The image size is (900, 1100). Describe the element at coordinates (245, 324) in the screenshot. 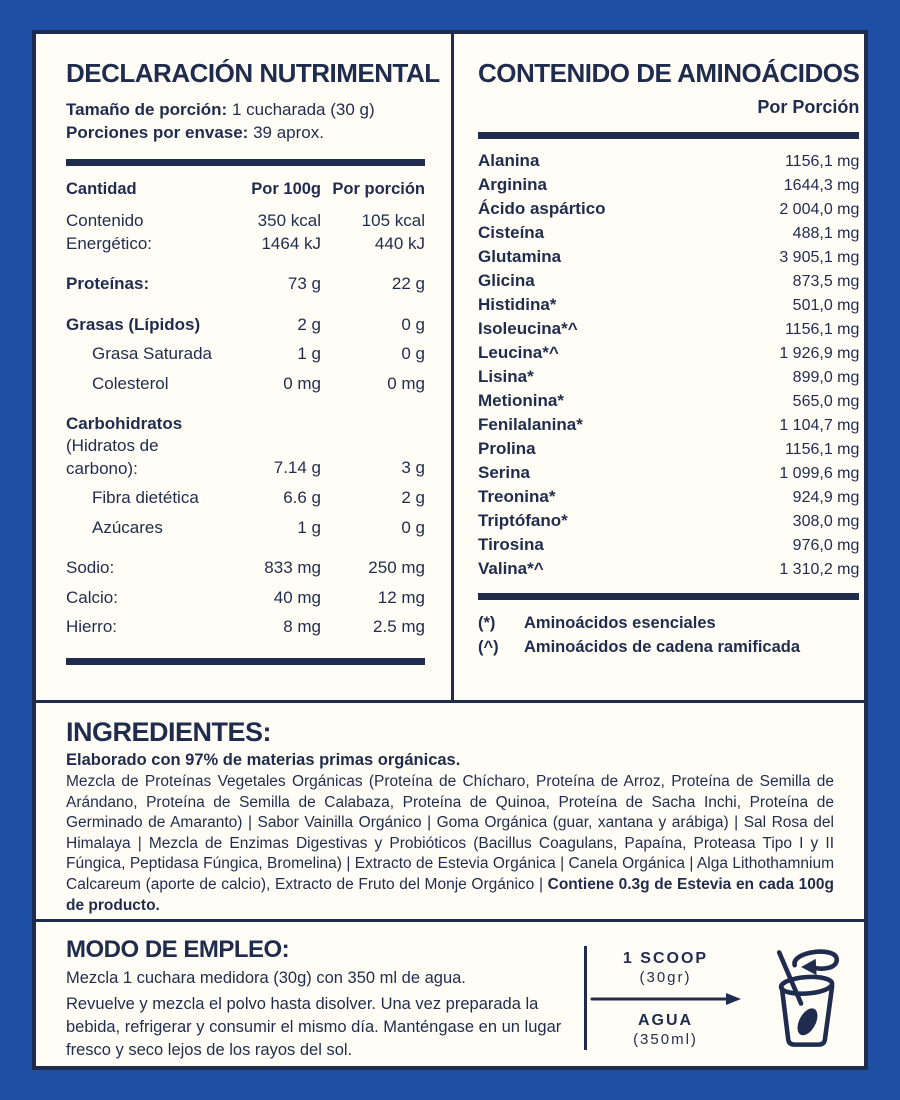

I see `table-row: Grasas (Lípidos) 2 g 0 g` at that location.